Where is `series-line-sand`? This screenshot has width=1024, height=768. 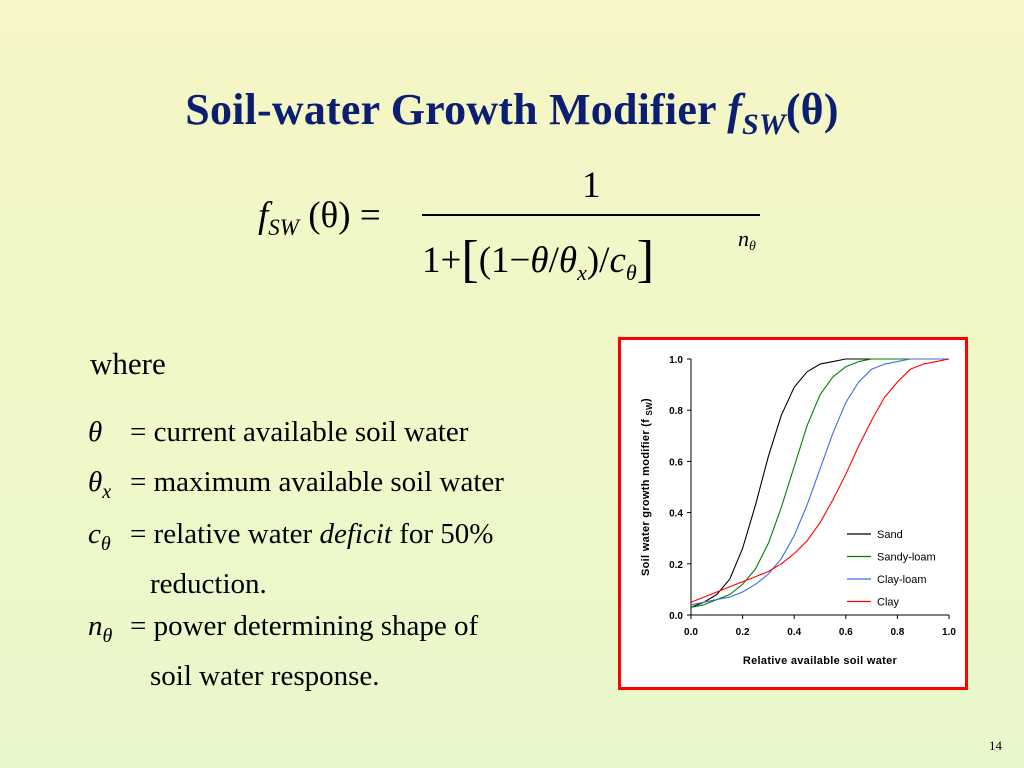 series-line-sand is located at coordinates (819, 483).